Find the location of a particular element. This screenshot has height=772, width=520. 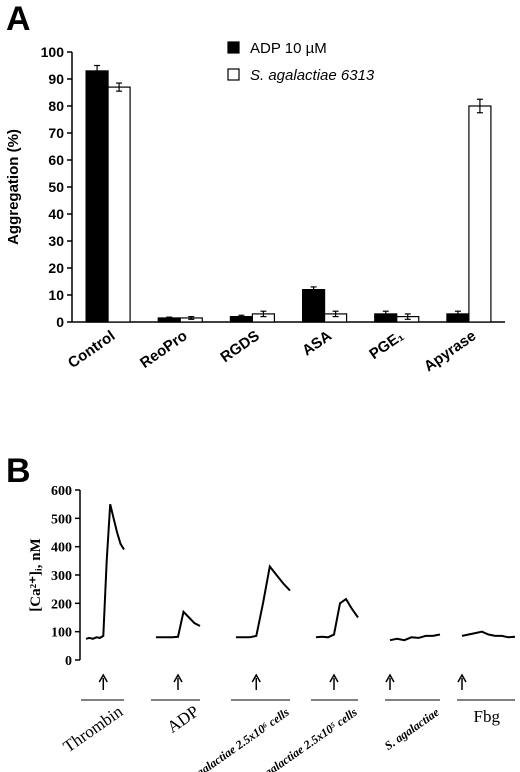

x-tick-label: Control is located at coordinates (91, 349).